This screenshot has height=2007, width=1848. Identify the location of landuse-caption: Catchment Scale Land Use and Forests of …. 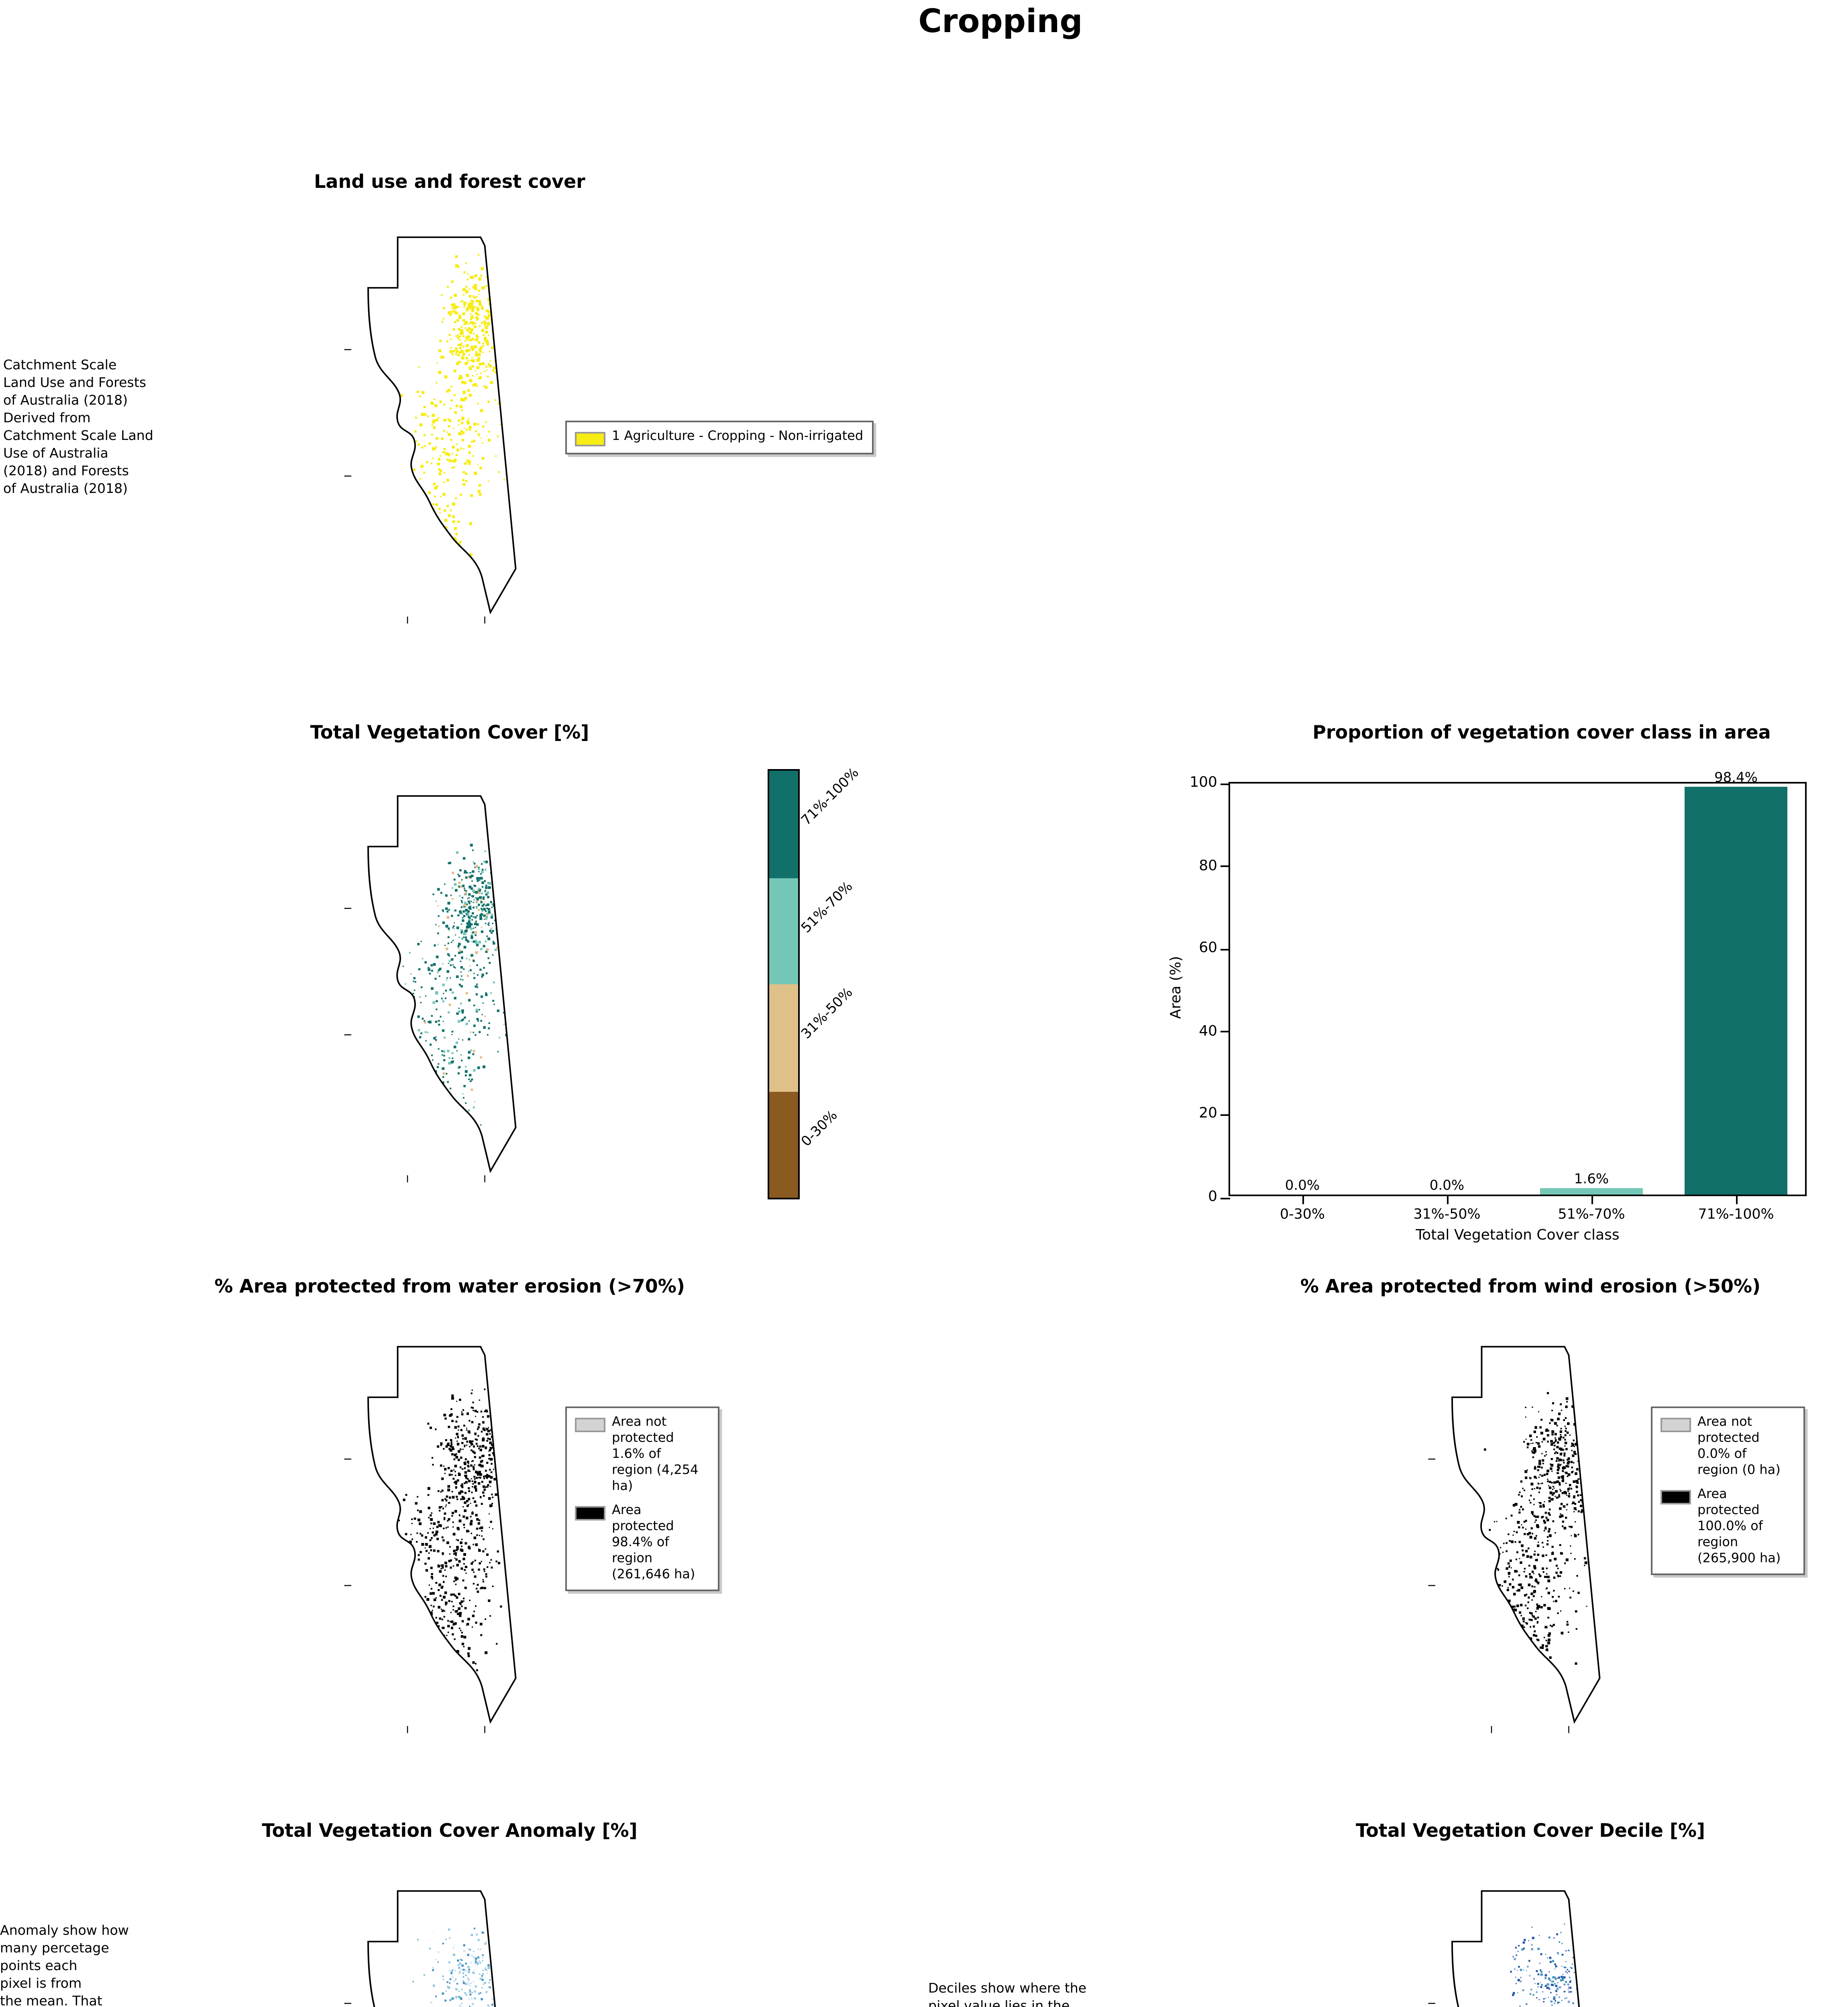
(78, 426).